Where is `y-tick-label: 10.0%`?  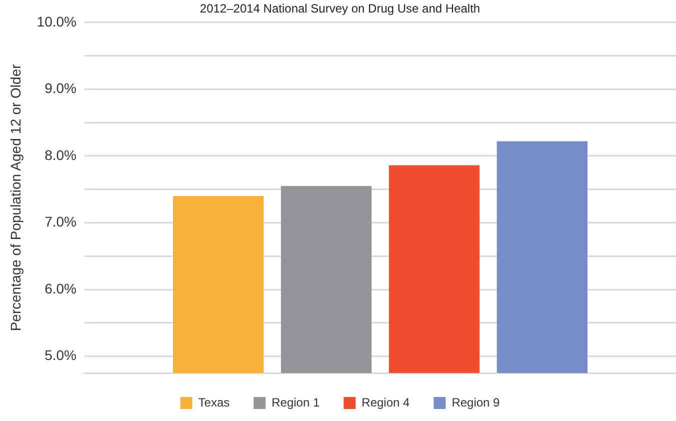
y-tick-label: 10.0% is located at coordinates (56, 21).